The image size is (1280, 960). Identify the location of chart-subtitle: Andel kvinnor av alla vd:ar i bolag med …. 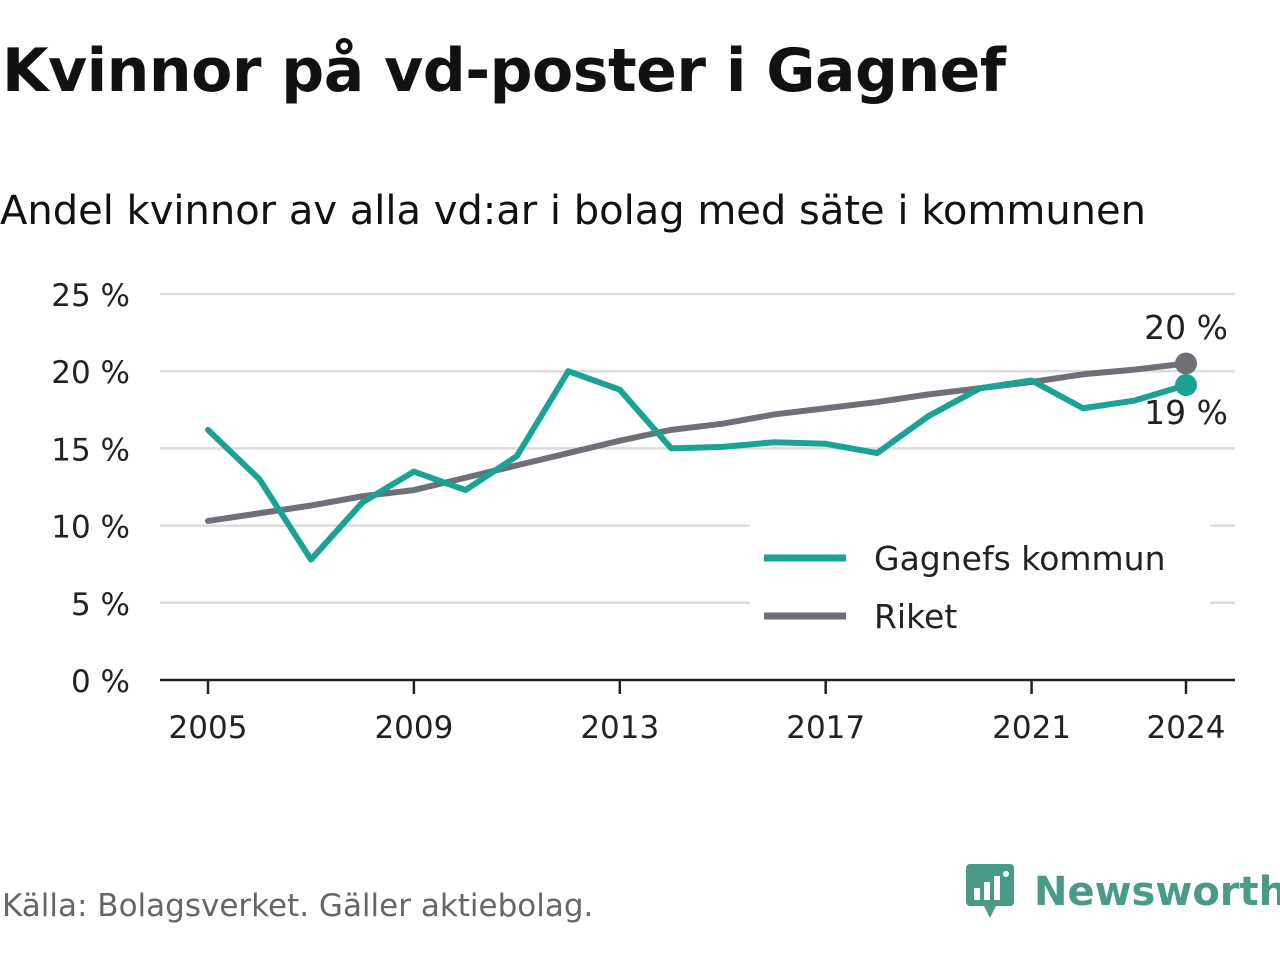
(573, 211).